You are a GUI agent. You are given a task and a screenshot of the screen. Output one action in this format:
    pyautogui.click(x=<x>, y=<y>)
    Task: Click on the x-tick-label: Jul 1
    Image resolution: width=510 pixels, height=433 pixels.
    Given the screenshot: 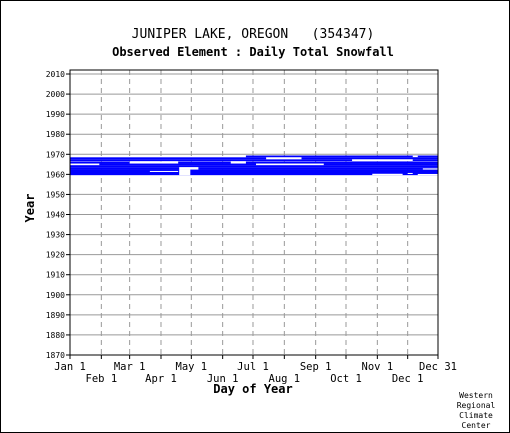 What is the action you would take?
    pyautogui.click(x=253, y=367)
    